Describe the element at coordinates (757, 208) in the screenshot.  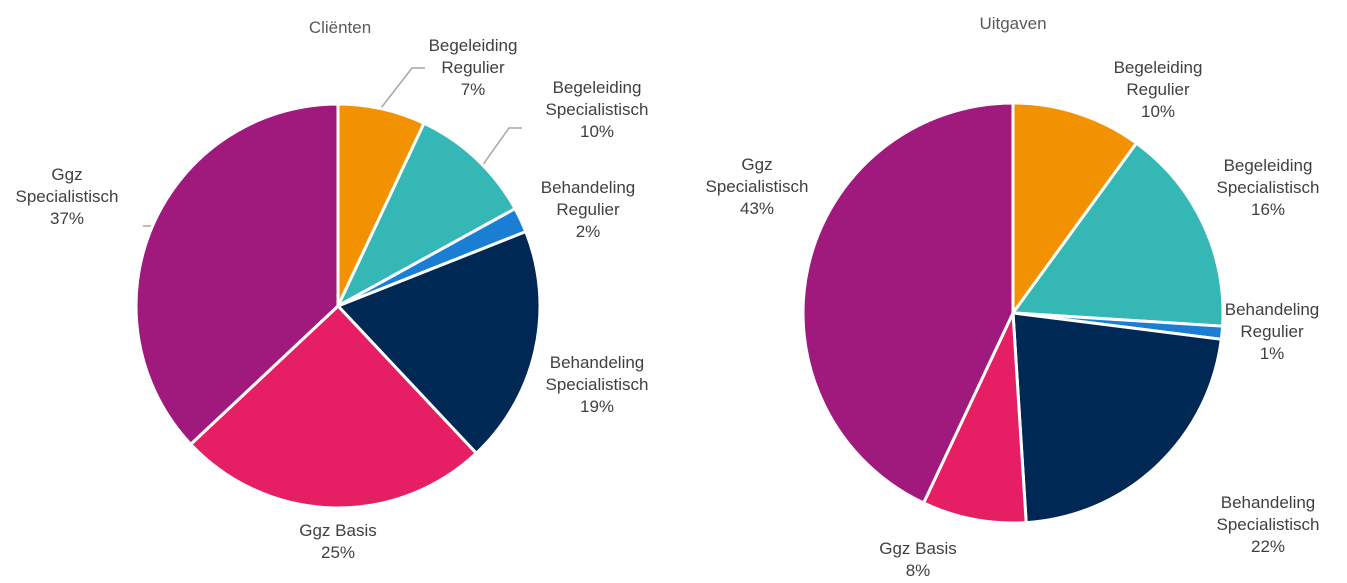
I see `value-label: 43%` at that location.